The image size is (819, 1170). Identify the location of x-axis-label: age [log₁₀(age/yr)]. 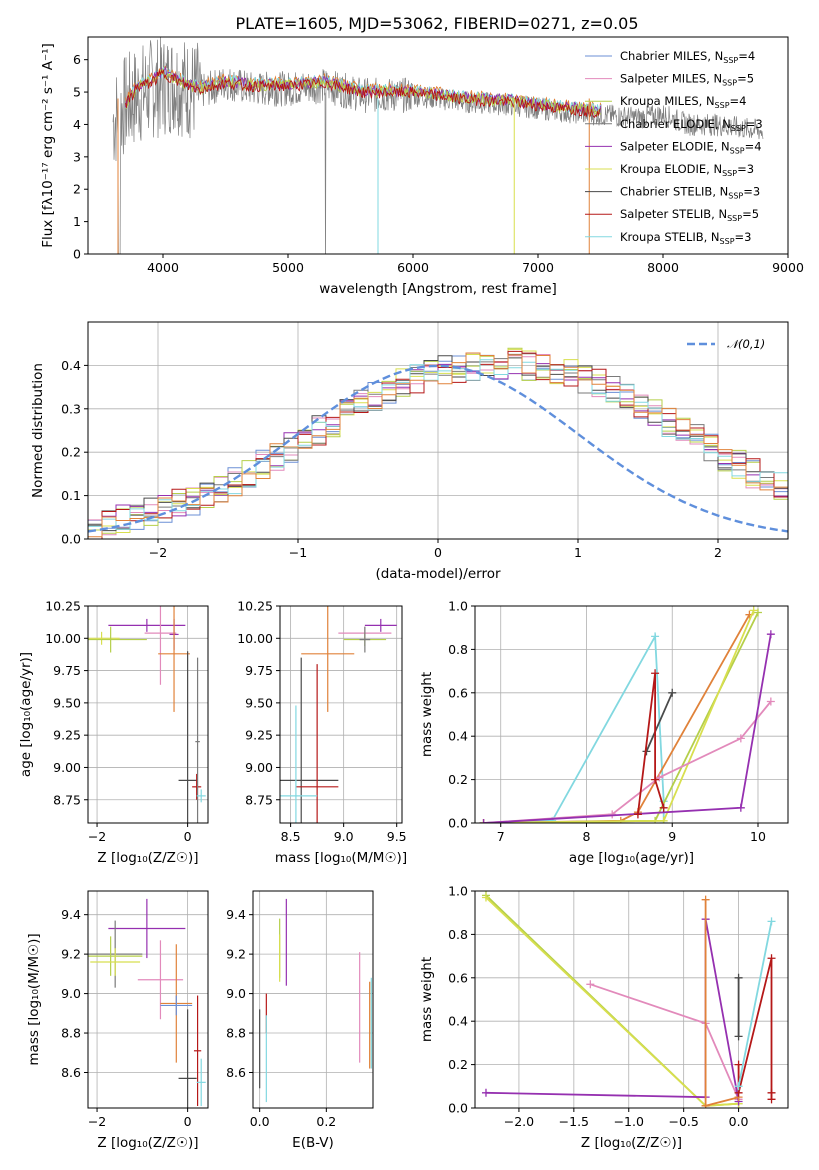
(631, 858).